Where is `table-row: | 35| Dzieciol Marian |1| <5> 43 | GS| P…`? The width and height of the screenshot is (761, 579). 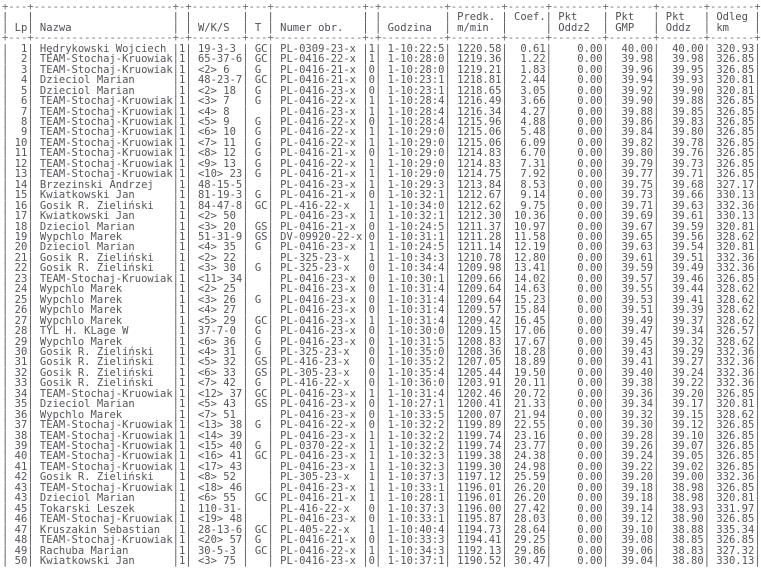 table-row: | 35| Dzieciol Marian |1| <5> 43 | GS| P… is located at coordinates (381, 404).